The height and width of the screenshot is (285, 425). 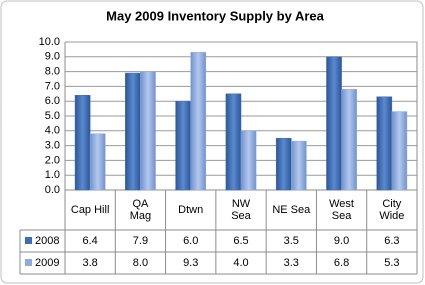 I want to click on legend-label: 2009, so click(x=47, y=263).